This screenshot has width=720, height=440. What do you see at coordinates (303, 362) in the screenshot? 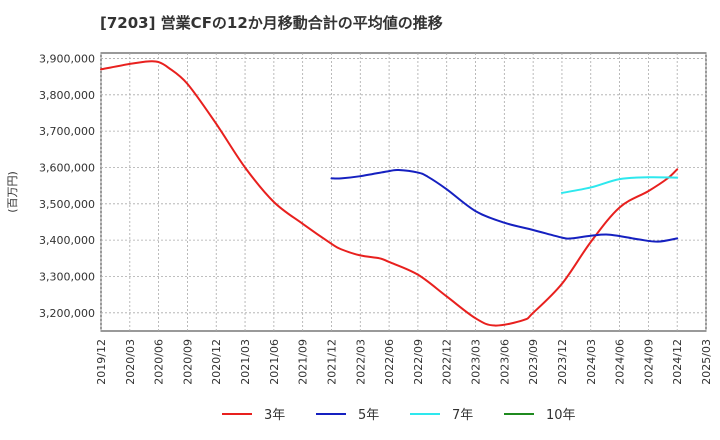
I see `x-tick-label: 2021/09` at bounding box center [303, 362].